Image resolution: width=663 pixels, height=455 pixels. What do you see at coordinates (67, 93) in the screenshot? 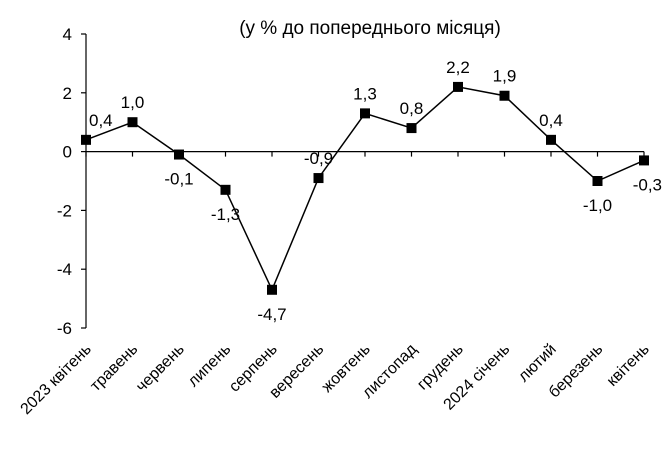
I see `y-tick-label: 2` at bounding box center [67, 93].